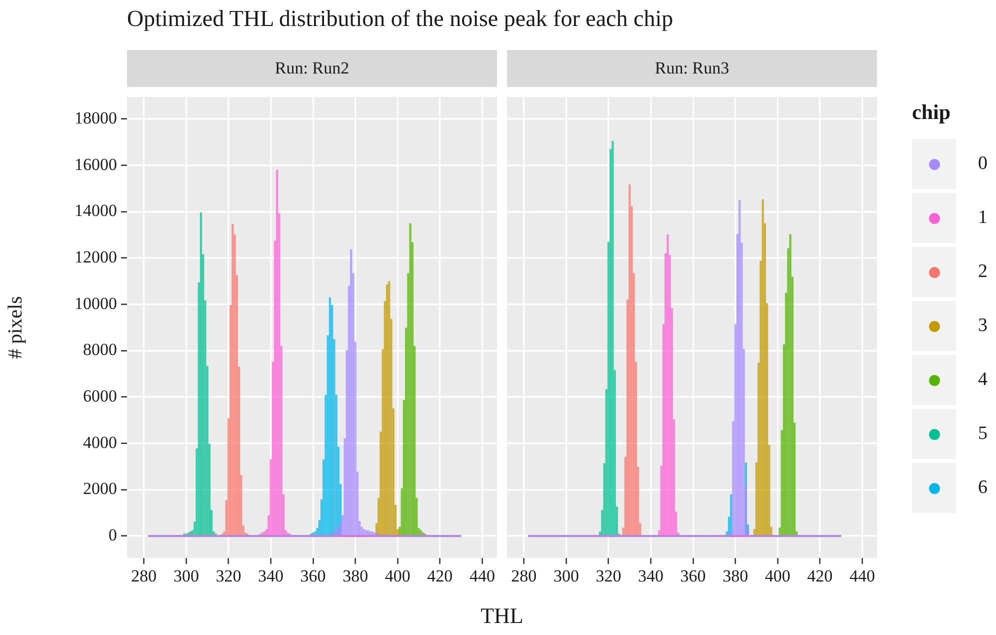  I want to click on y-tick-label: 0, so click(112, 534).